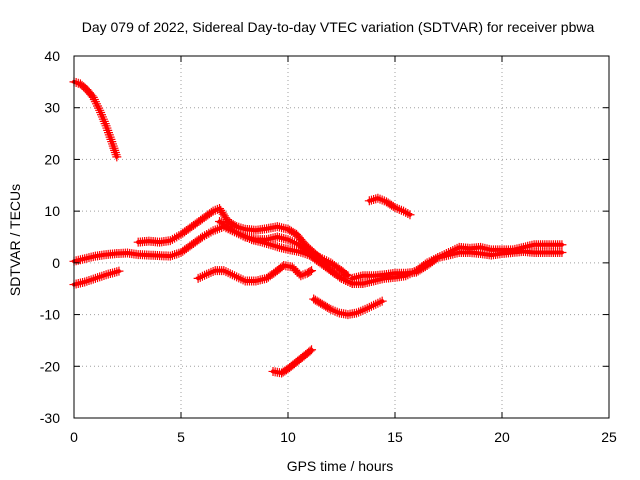 The height and width of the screenshot is (480, 640). I want to click on x-tick-label: 20, so click(502, 437).